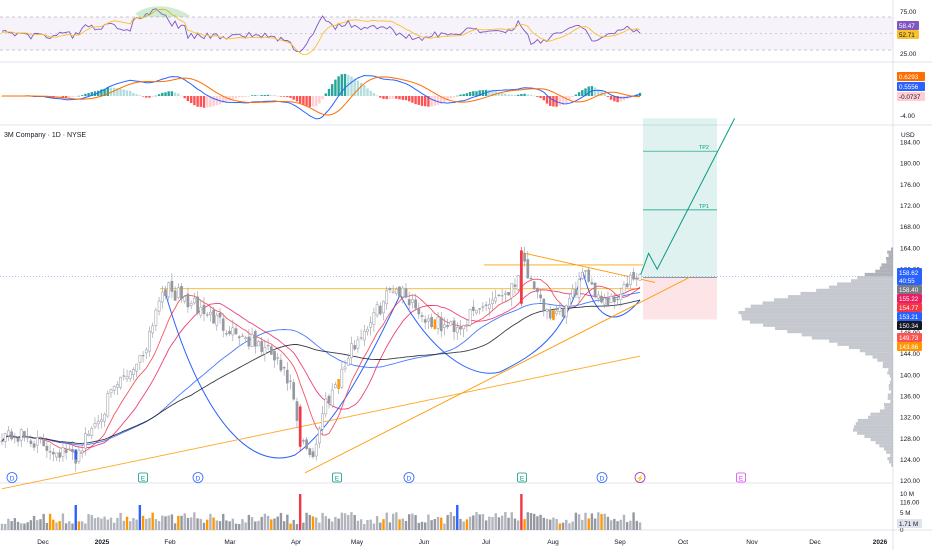 The height and width of the screenshot is (550, 932). I want to click on earnings-marker-icon, so click(522, 477).